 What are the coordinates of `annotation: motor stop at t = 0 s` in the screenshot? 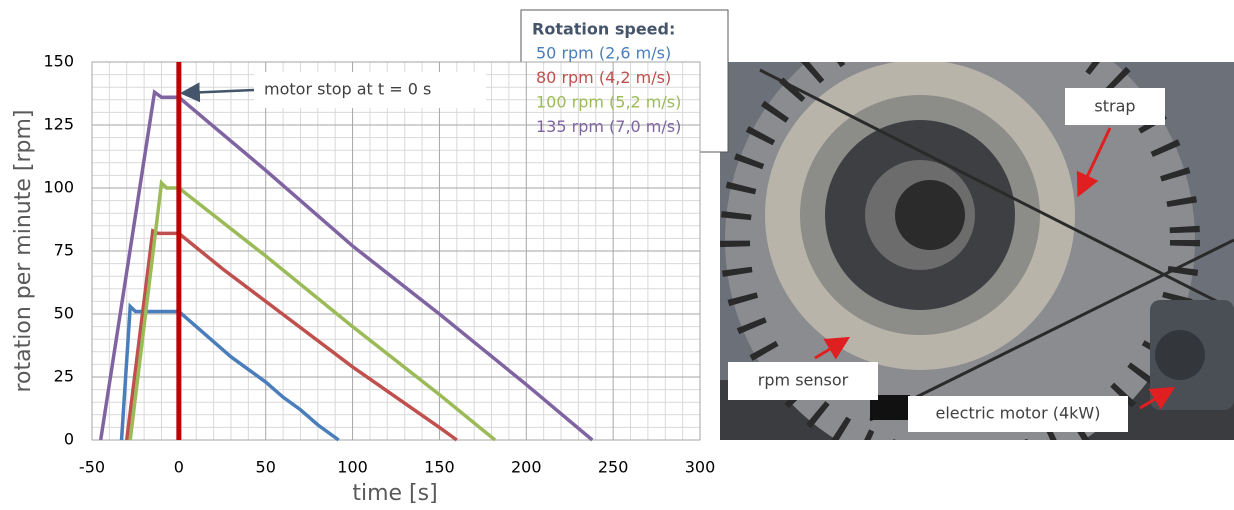 It's located at (347, 89).